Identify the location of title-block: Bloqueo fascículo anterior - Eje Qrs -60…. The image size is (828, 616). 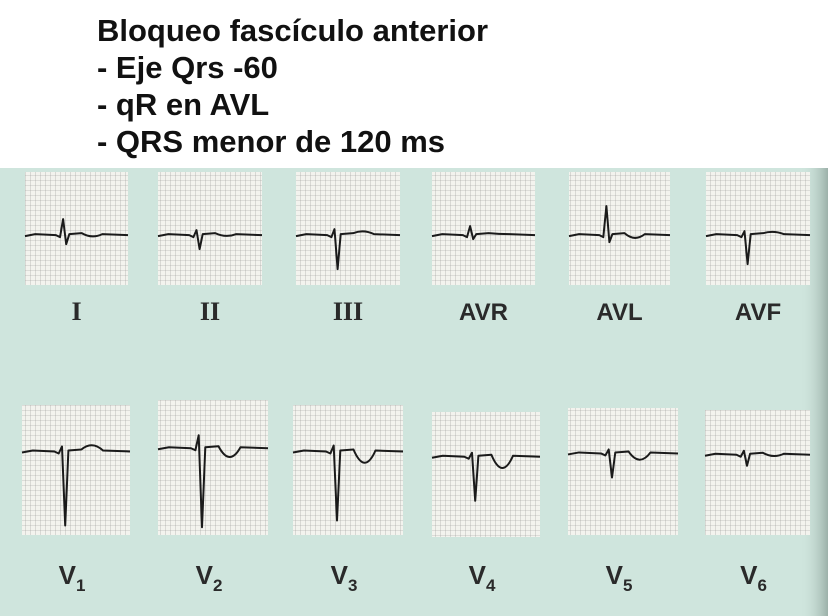
(292, 86).